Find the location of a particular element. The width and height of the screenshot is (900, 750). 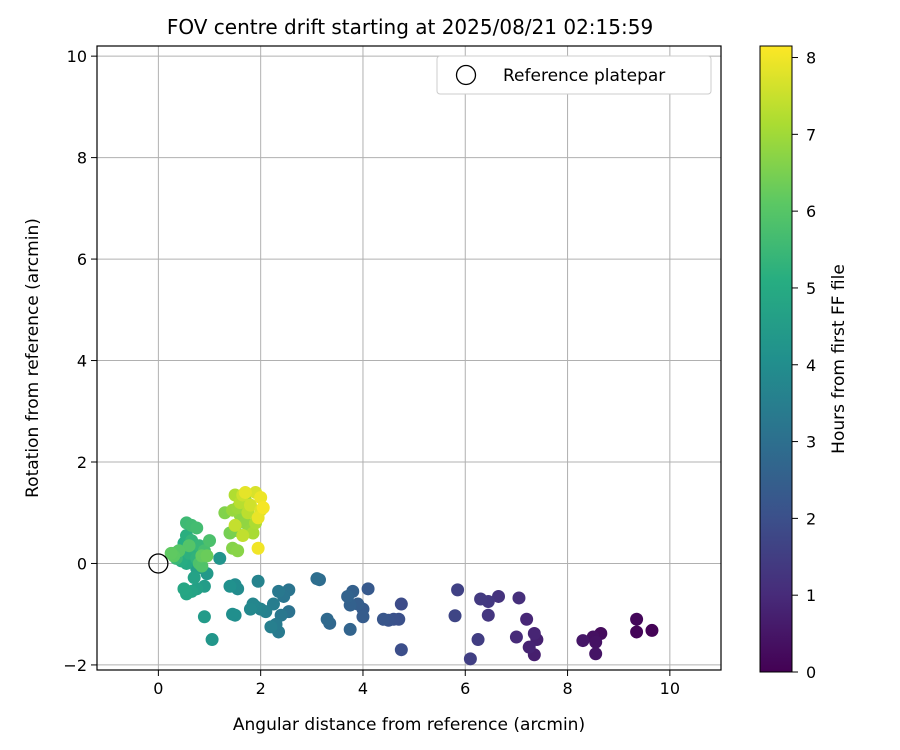

x-tick-label: 10 is located at coordinates (670, 688).